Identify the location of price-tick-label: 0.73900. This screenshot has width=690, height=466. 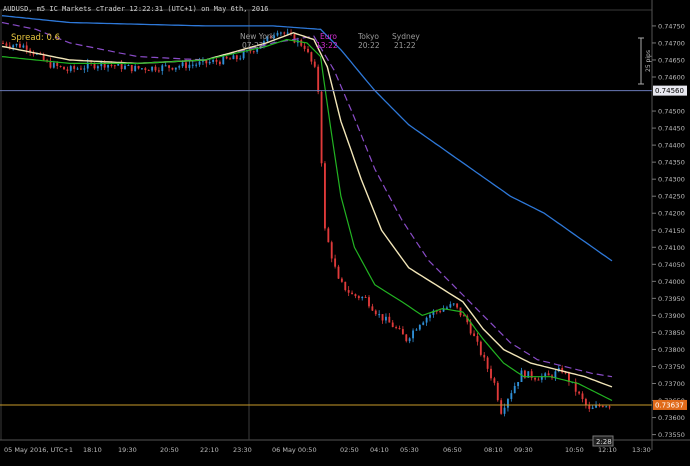
(671, 316).